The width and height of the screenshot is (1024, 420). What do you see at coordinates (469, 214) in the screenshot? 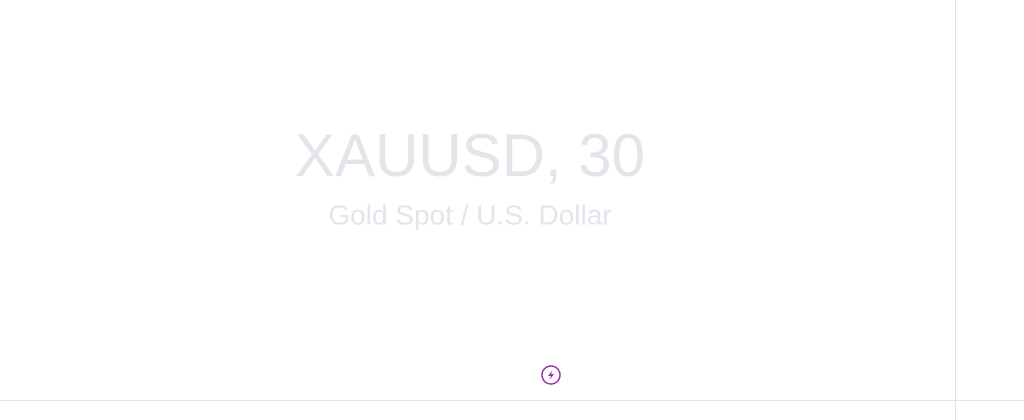
I see `watermark-subtitle: Gold Spot / U.S. Dollar` at bounding box center [469, 214].